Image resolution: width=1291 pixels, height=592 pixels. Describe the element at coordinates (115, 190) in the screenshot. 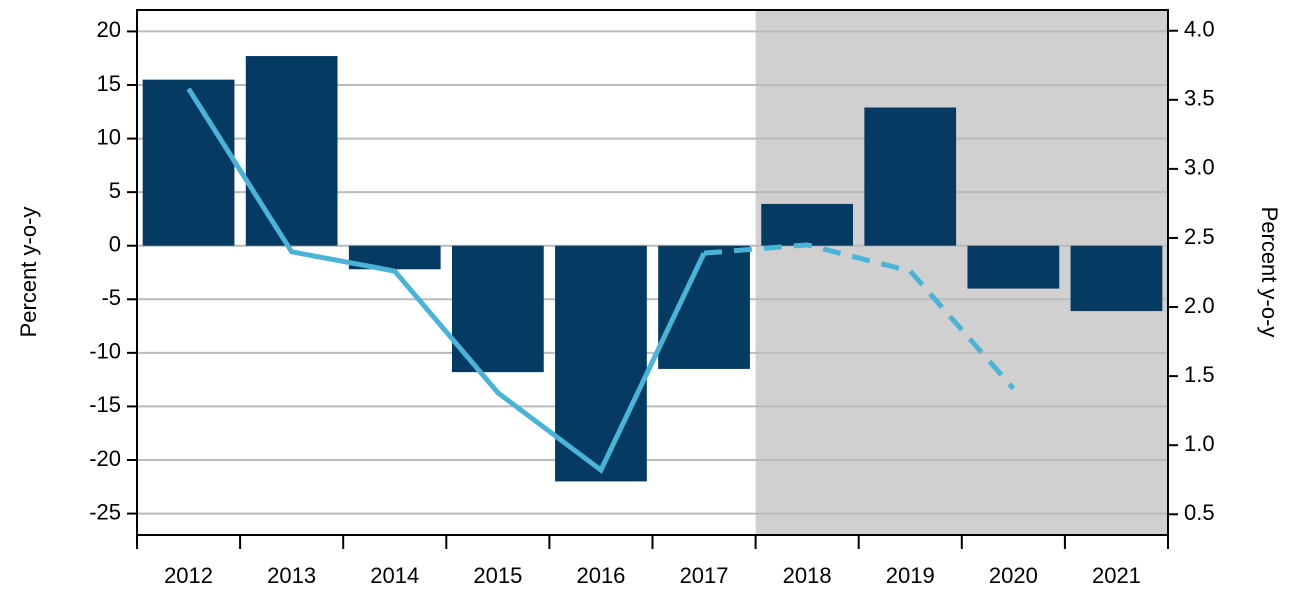

I see `y-tick-label: 5` at that location.